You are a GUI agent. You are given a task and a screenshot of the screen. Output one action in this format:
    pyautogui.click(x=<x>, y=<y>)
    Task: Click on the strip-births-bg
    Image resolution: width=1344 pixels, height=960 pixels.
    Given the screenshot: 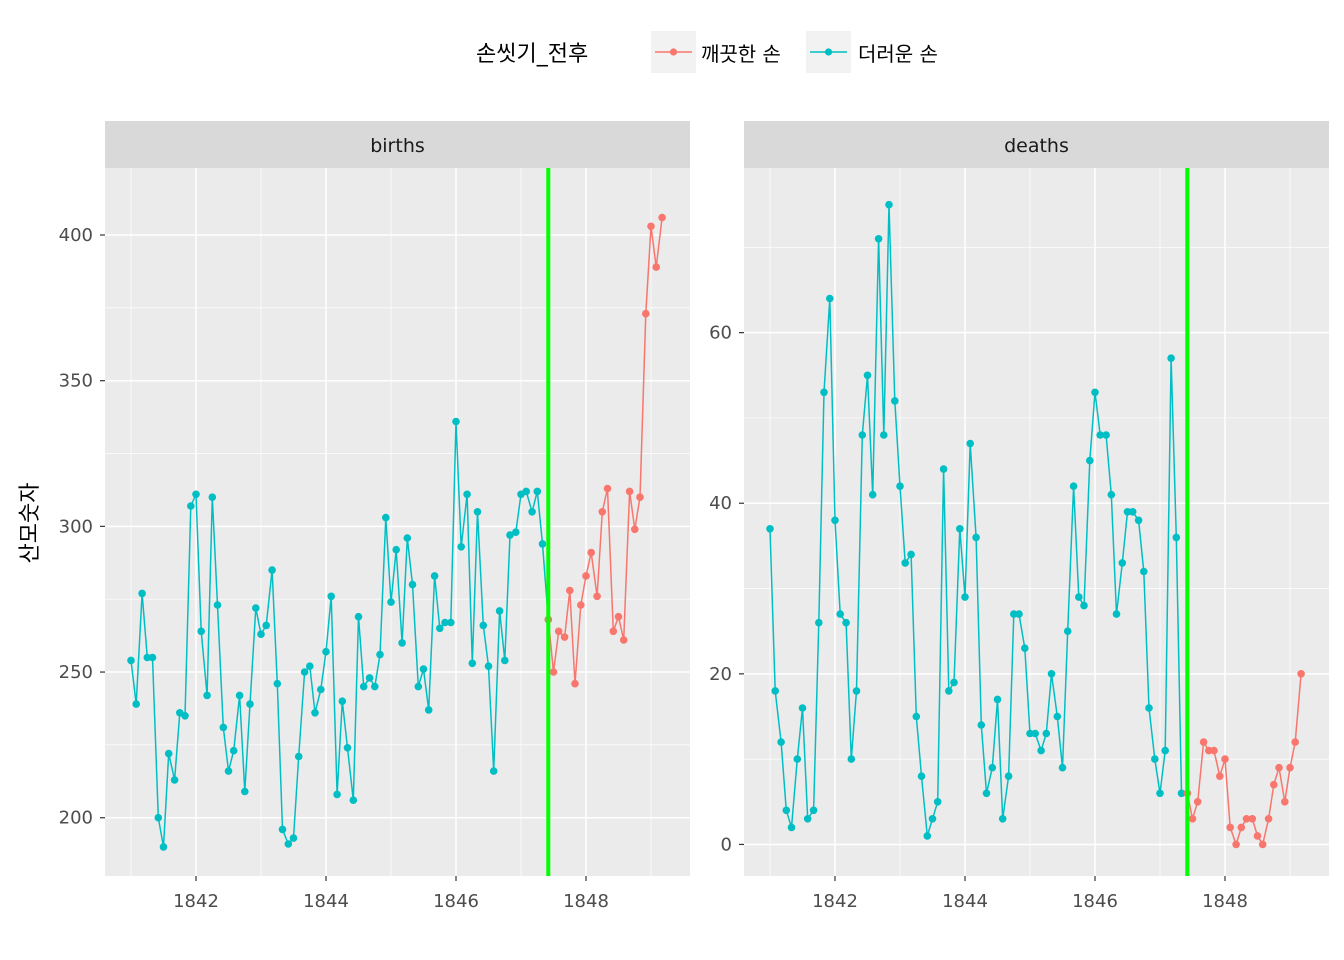 What is the action you would take?
    pyautogui.click(x=397, y=144)
    